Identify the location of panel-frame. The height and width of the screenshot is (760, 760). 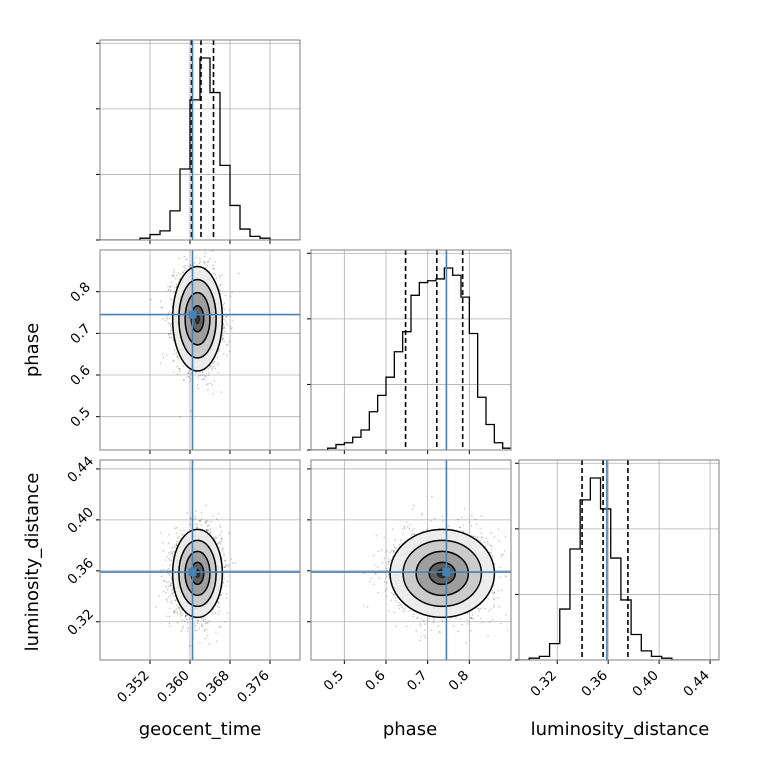
(411, 350).